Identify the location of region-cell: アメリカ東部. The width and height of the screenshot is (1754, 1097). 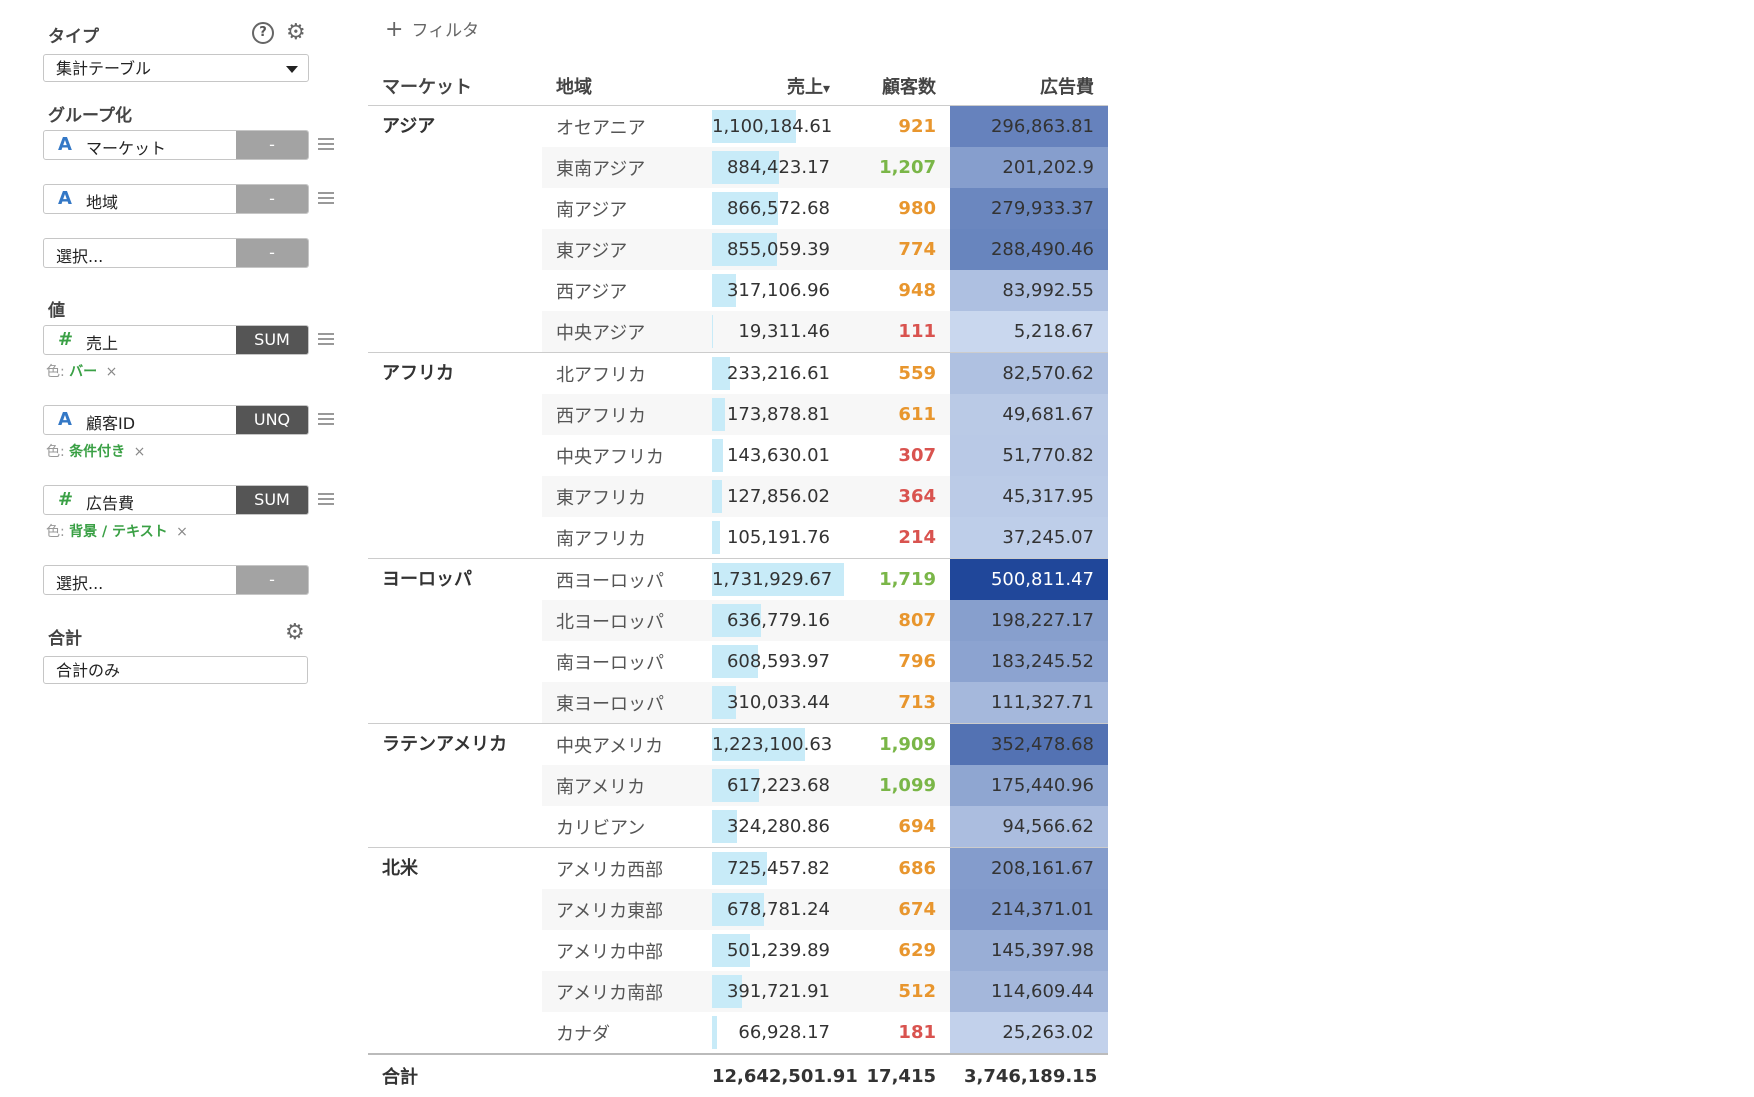
(627, 909).